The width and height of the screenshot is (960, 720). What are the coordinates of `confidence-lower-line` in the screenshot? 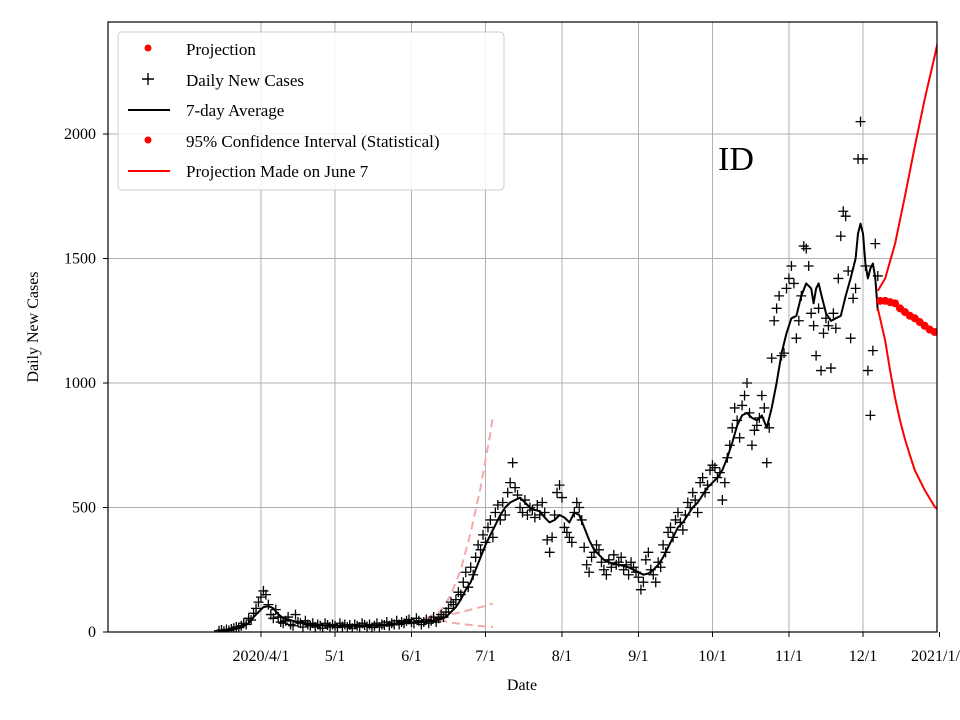 It's located at (906, 409).